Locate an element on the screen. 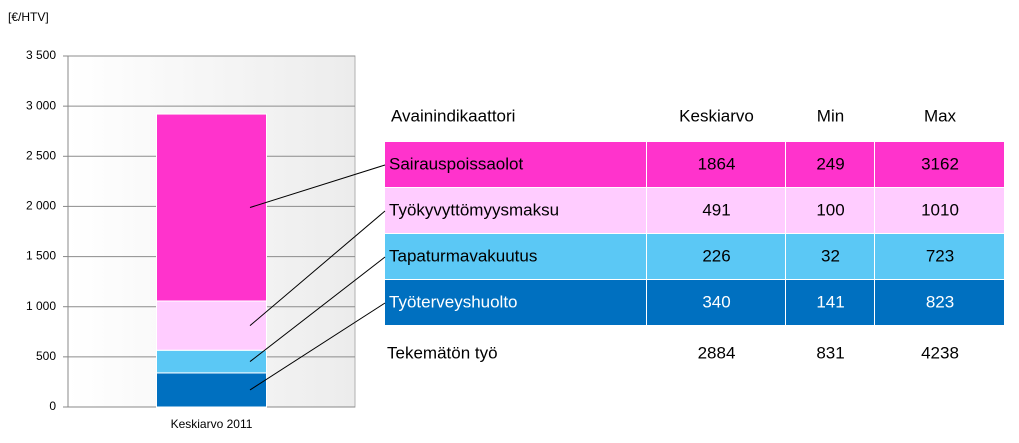 The image size is (1019, 443). y-tick-label: 3 500 is located at coordinates (41, 55).